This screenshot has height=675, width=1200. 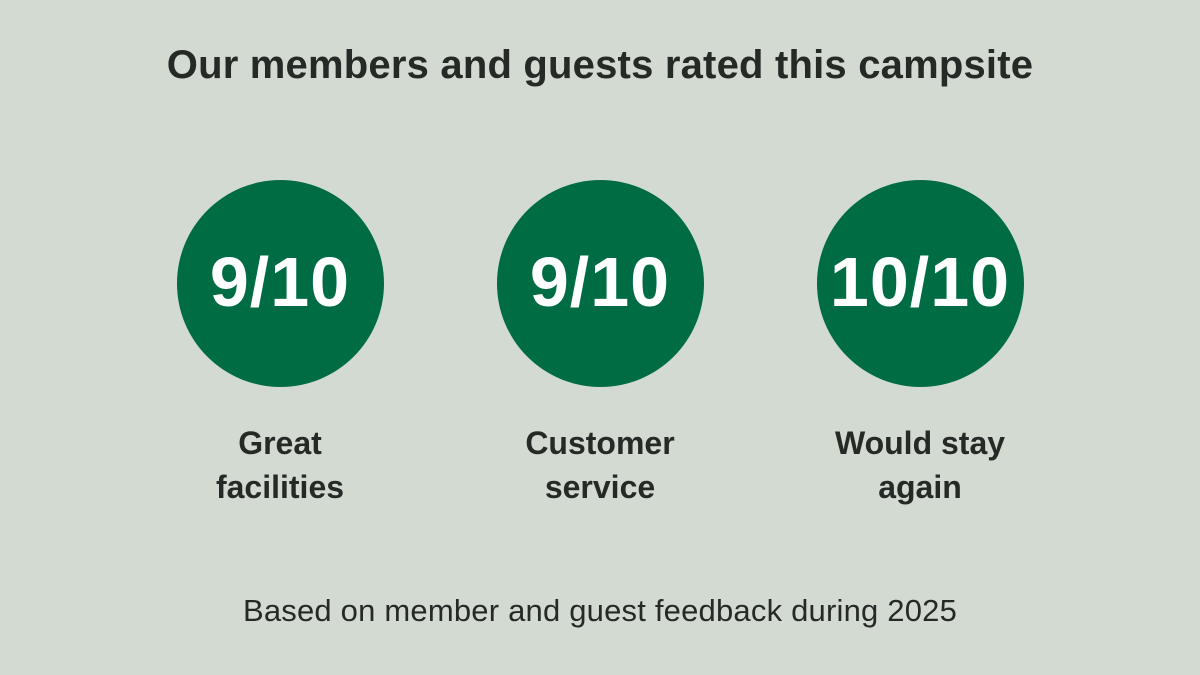 I want to click on rating-circle-badge: 10/10, so click(x=920, y=283).